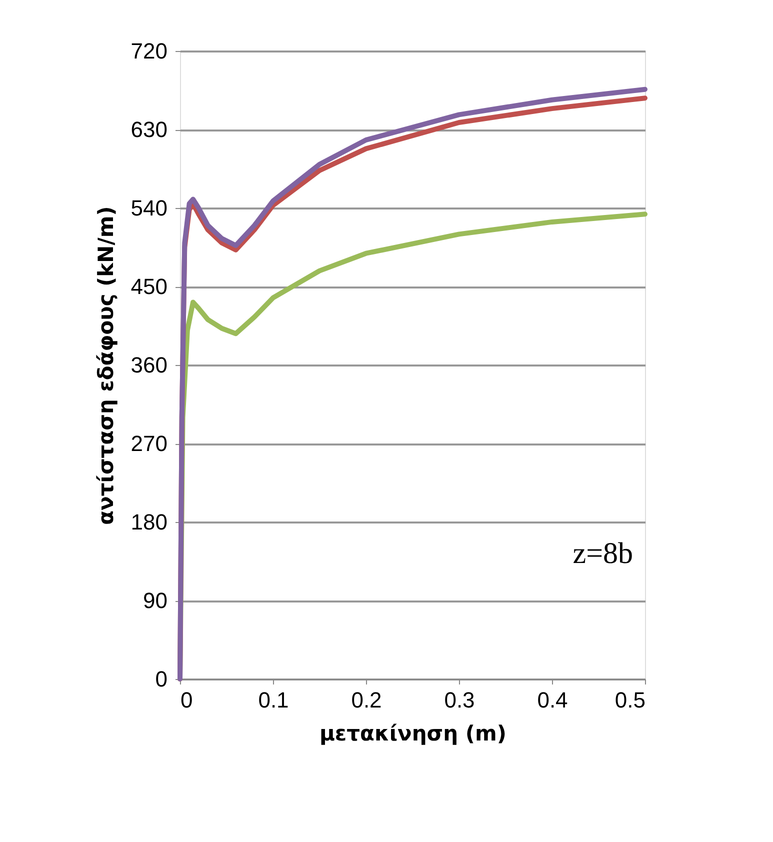 The height and width of the screenshot is (842, 773). What do you see at coordinates (149, 443) in the screenshot?
I see `y-tick-label: 270` at bounding box center [149, 443].